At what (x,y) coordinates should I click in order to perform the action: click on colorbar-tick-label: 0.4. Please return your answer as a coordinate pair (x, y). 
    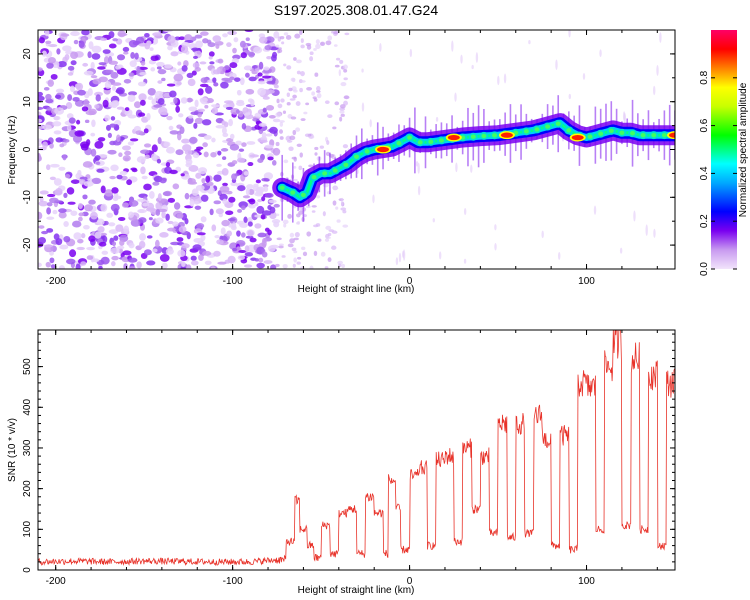
    Looking at the image, I should click on (704, 173).